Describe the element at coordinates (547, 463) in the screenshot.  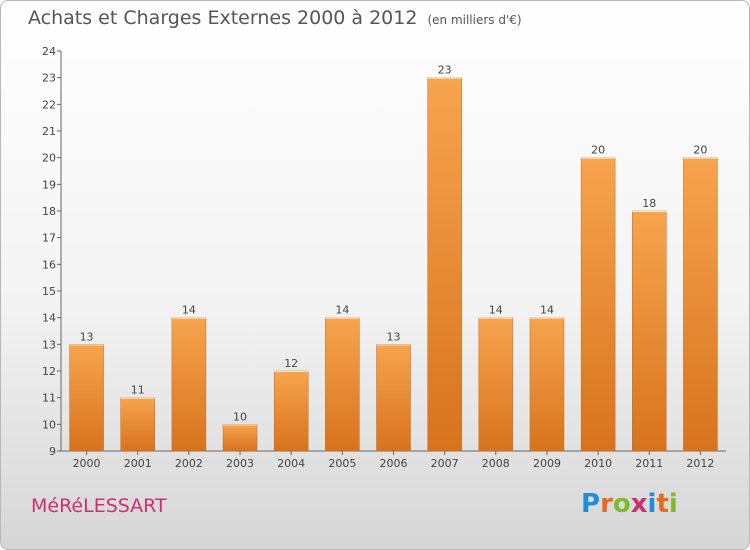
I see `x-tick-label-2009: 2009` at that location.